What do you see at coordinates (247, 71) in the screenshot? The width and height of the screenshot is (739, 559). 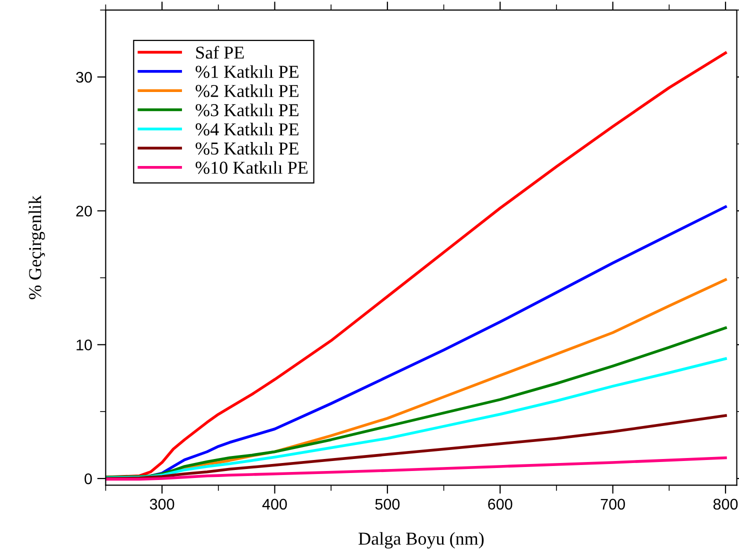 I see `legend-label: %1 Katkılı PE` at bounding box center [247, 71].